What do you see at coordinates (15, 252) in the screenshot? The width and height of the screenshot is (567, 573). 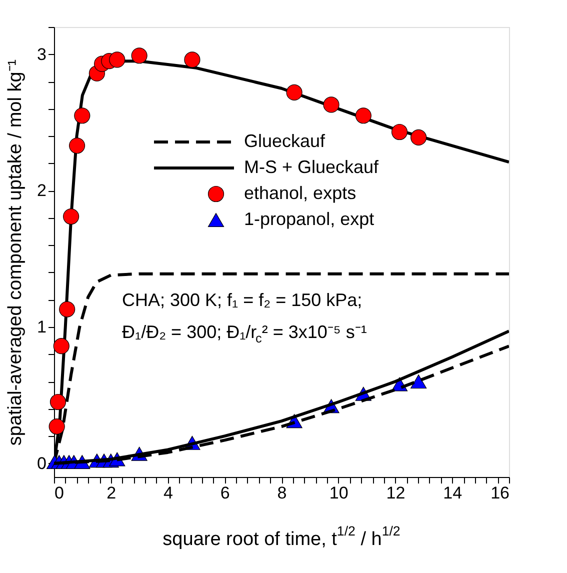 I see `y-axis-title: spatial-averaged component uptake / mol kg⁻¹` at bounding box center [15, 252].